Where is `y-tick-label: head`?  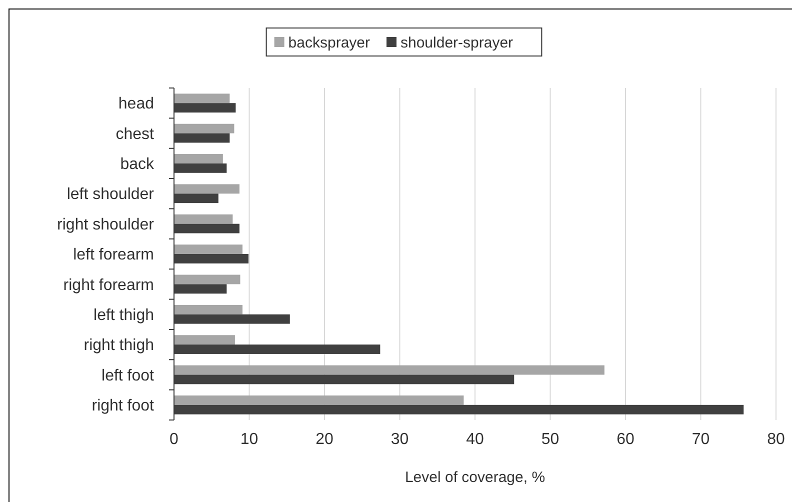 y-tick-label: head is located at coordinates (136, 104).